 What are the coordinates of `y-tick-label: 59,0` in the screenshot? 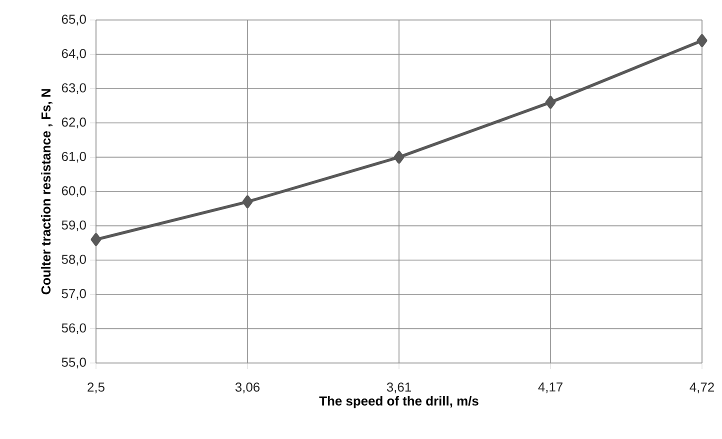 It's located at (74, 226).